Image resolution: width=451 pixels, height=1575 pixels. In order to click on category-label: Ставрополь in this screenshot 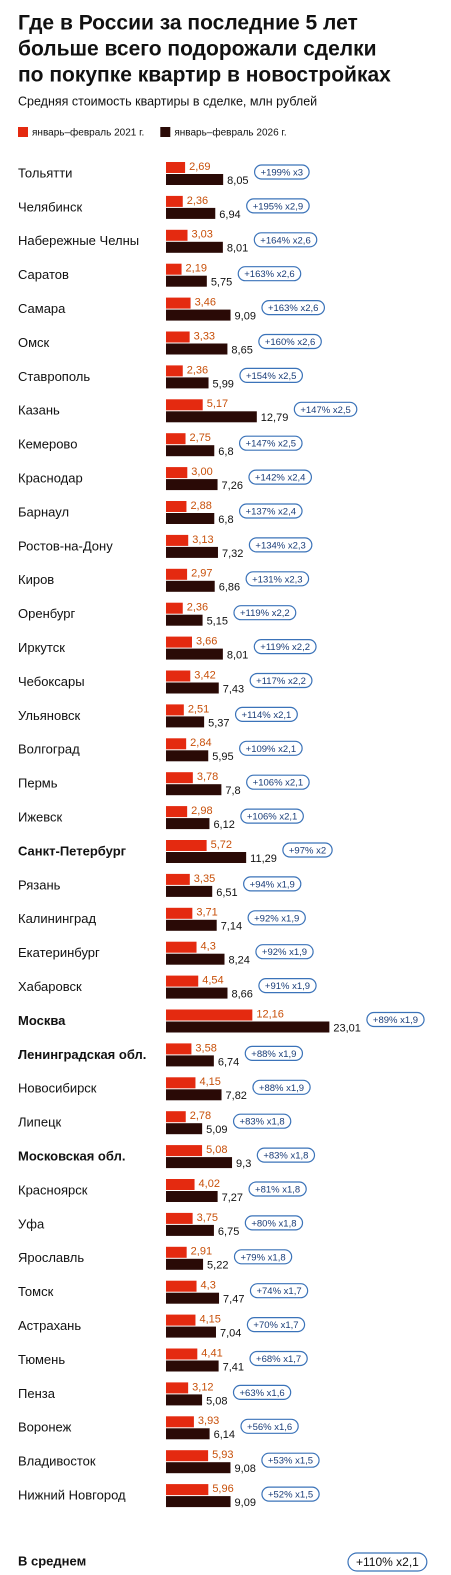, I will do `click(54, 376)`.